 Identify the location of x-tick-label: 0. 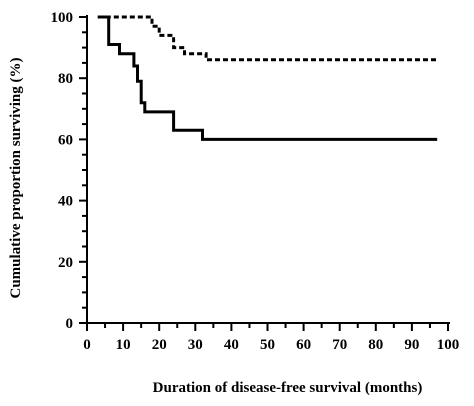
(87, 345).